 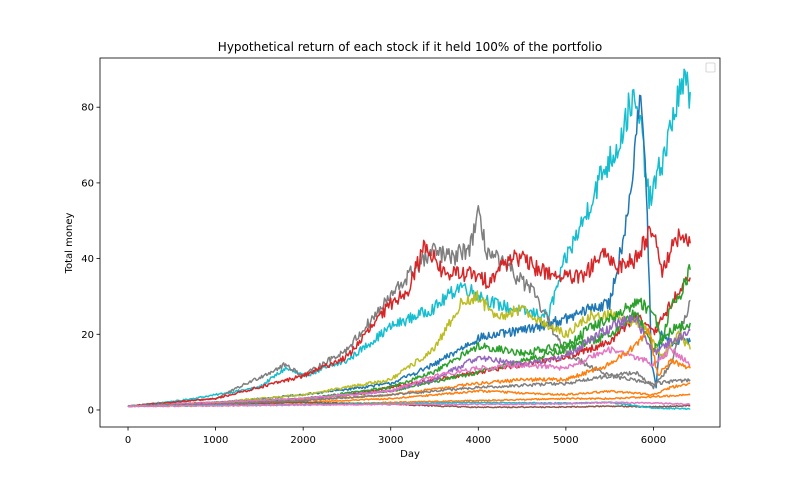 I want to click on y-tick-label: 60, so click(x=87, y=183).